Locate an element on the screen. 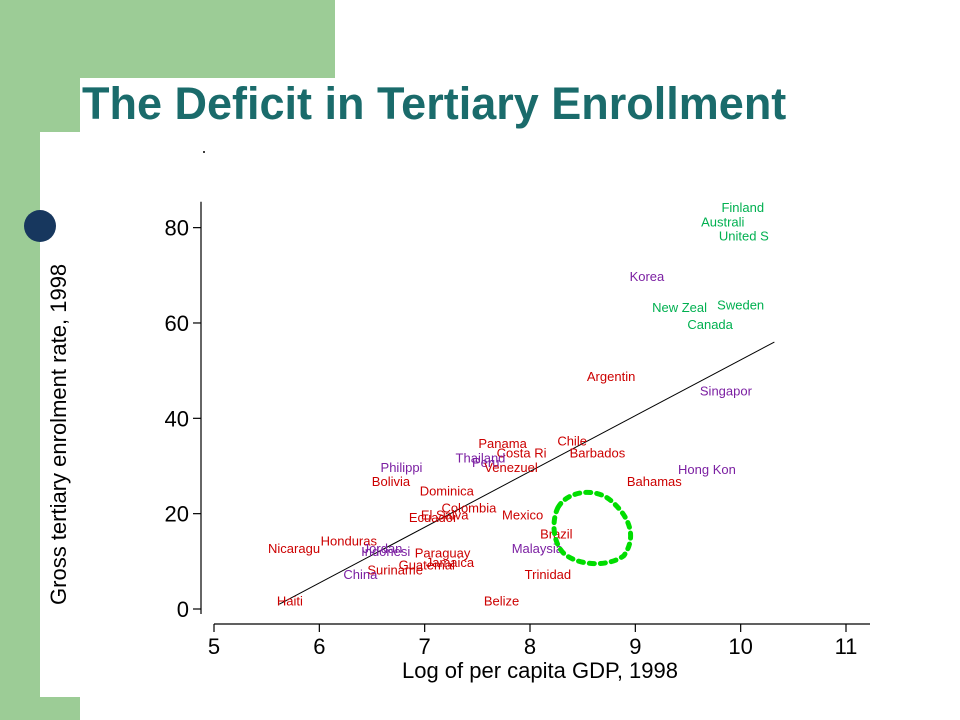  title-panel is located at coordinates (207, 108).